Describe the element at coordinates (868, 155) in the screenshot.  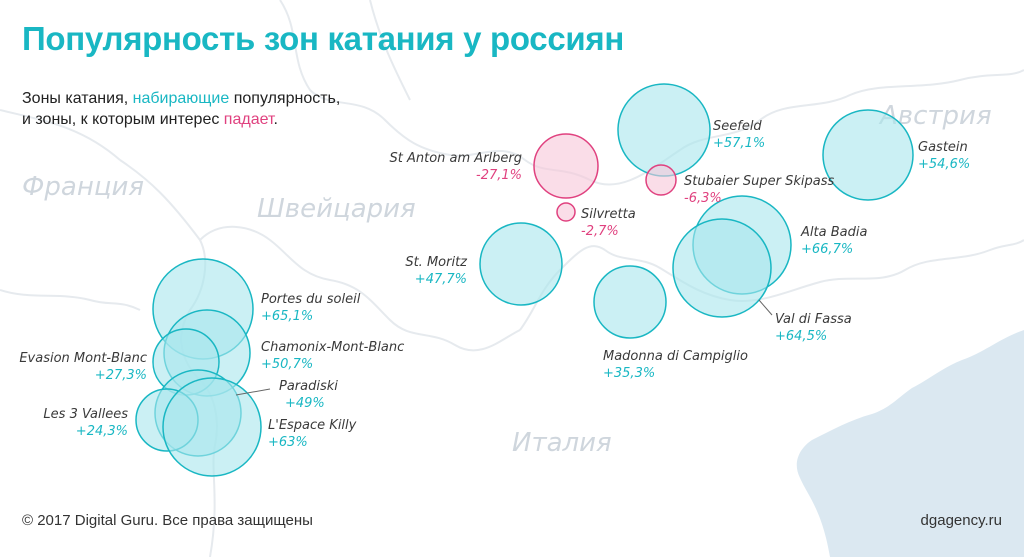
I see `bubble-gastein` at that location.